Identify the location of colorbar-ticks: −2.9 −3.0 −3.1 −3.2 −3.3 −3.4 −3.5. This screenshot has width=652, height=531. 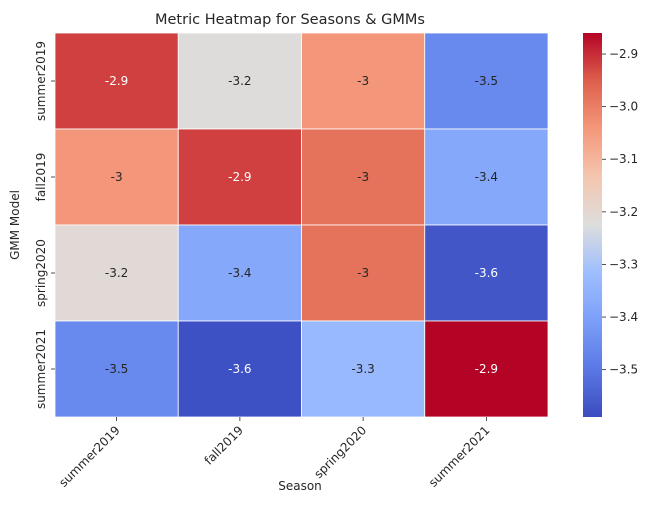
(620, 212).